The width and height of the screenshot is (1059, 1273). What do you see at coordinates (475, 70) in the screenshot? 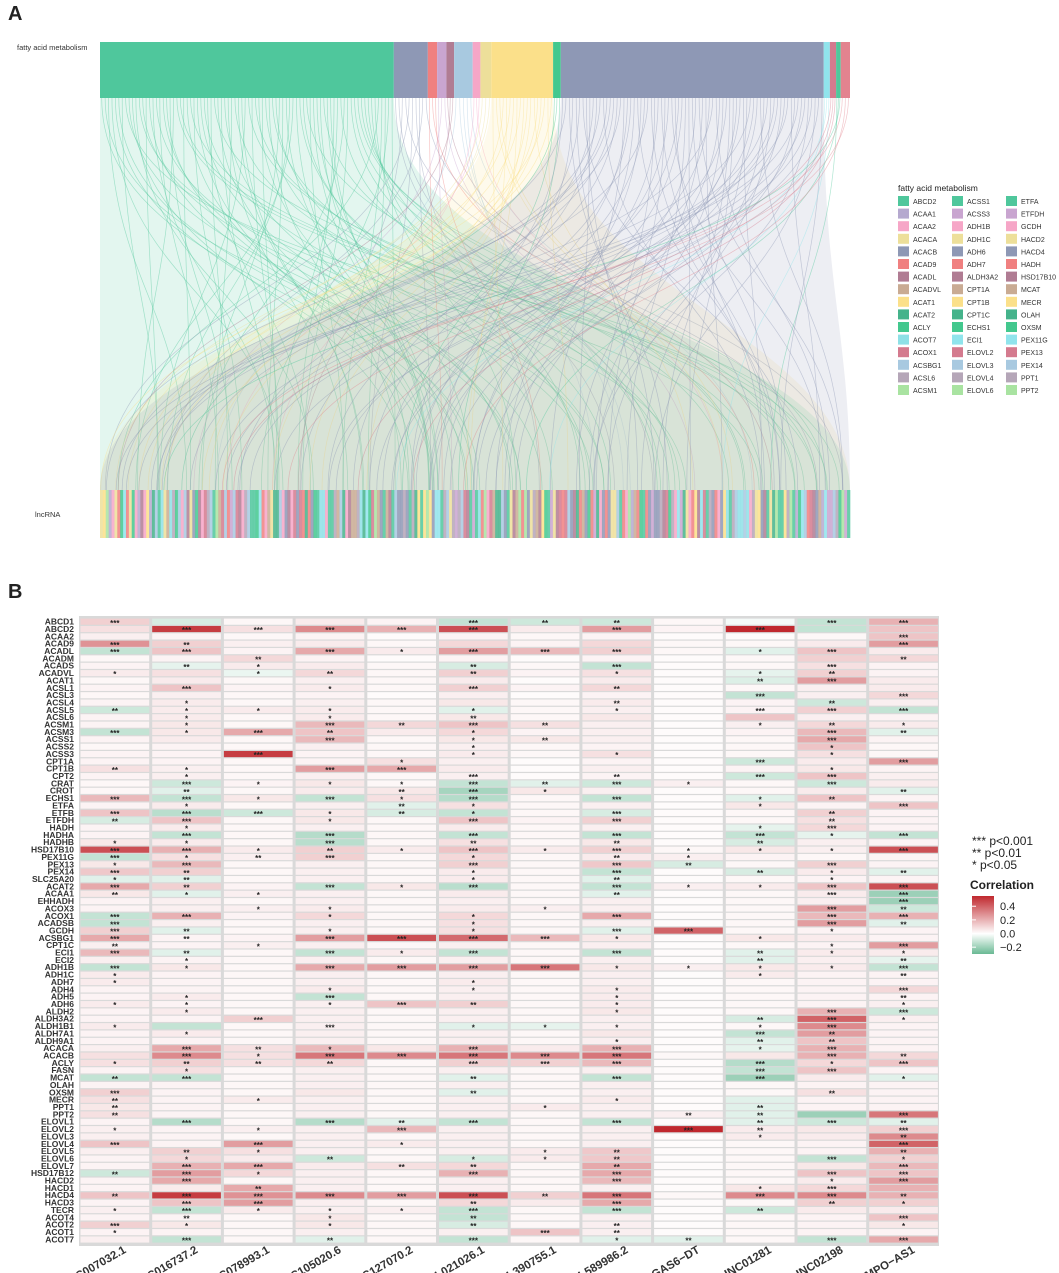
I see `sankey-top-stratum` at bounding box center [475, 70].